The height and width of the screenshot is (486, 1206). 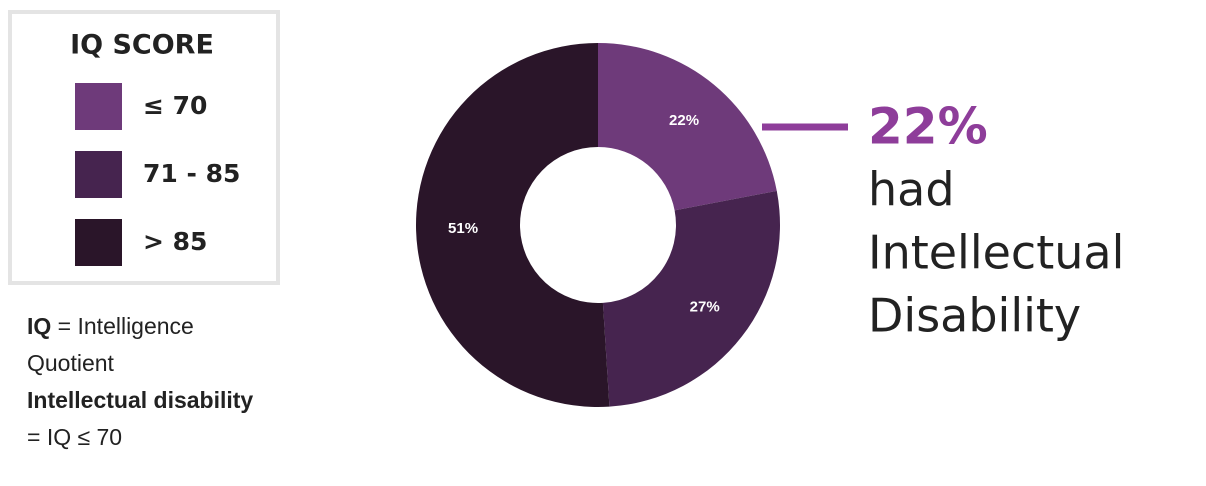 I want to click on note-definition: = IQ ≤ 70, so click(x=75, y=437).